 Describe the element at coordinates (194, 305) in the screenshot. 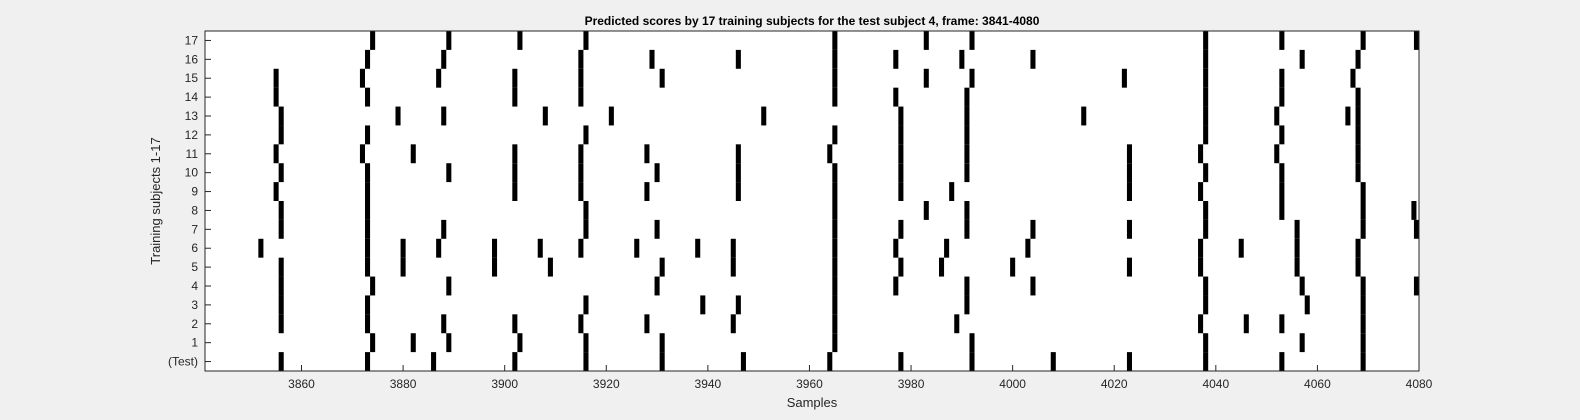

I see `y-tick-label: 3` at that location.